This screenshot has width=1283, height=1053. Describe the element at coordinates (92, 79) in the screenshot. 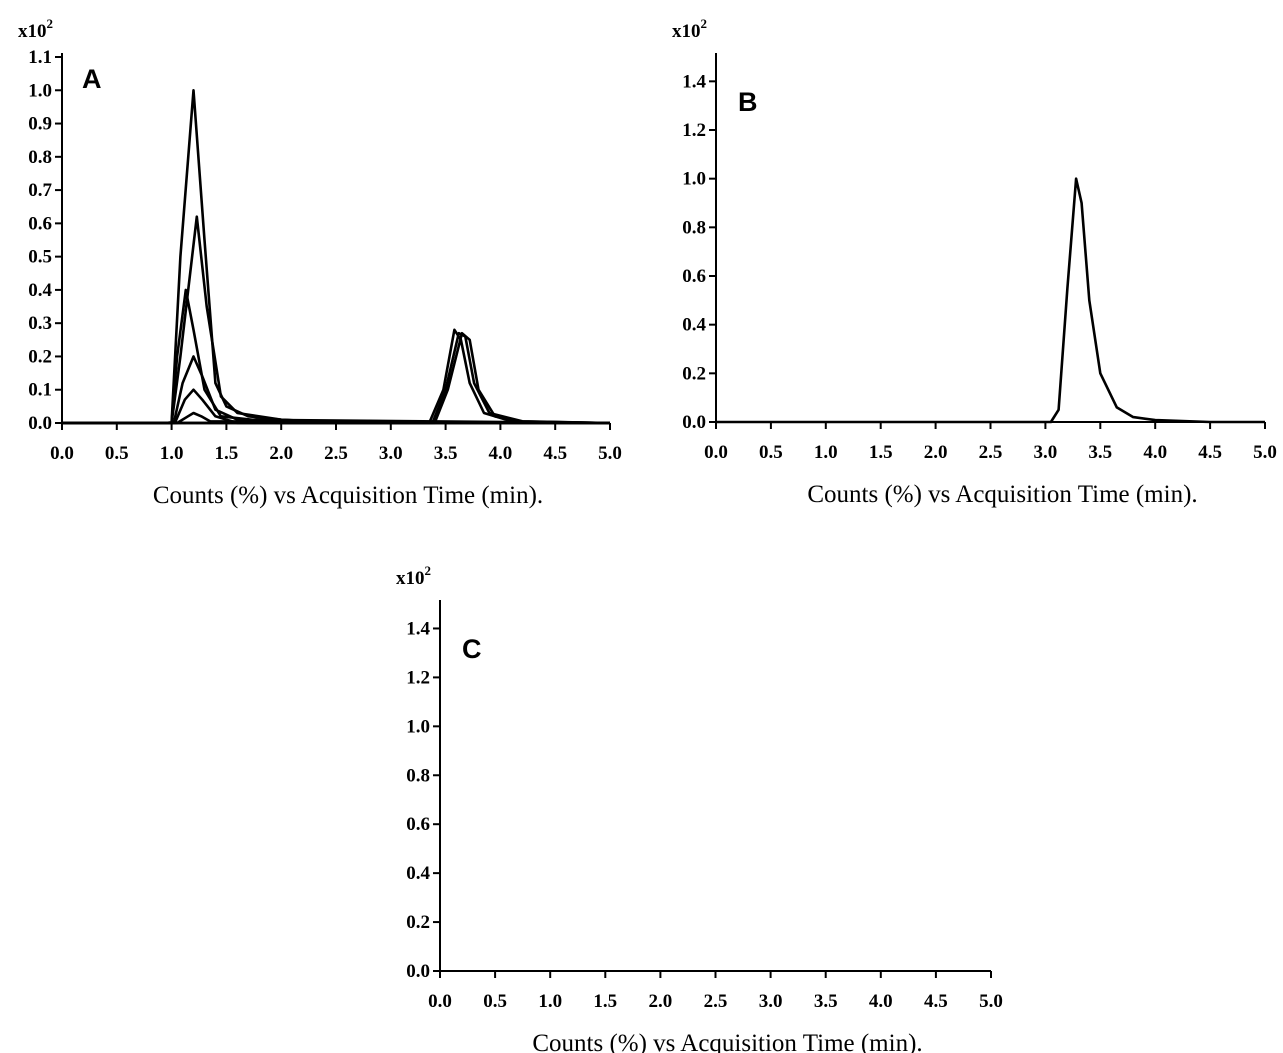

I see `panel-letter: A` at that location.